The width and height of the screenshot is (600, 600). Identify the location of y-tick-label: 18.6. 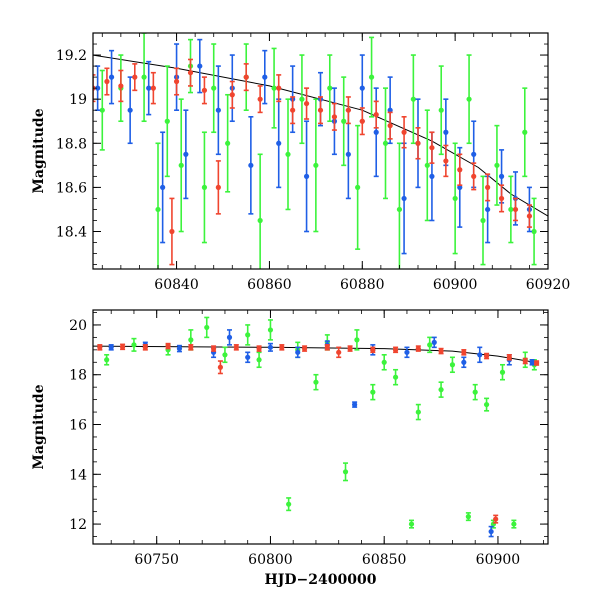
(71, 188).